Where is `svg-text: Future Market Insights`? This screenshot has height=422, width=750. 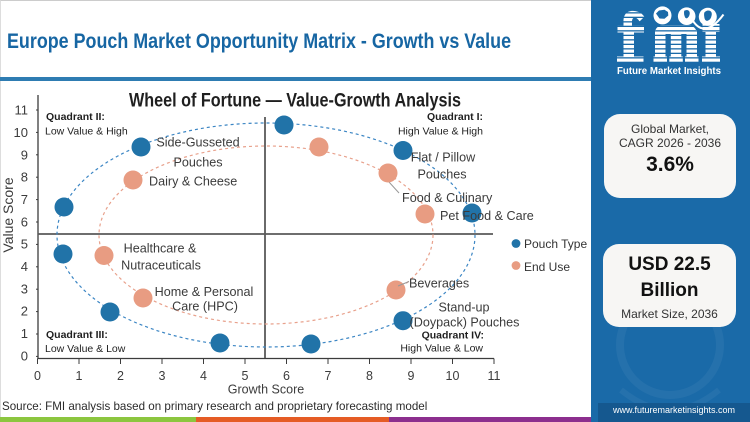
svg-text: Future Market Insights is located at coordinates (669, 71).